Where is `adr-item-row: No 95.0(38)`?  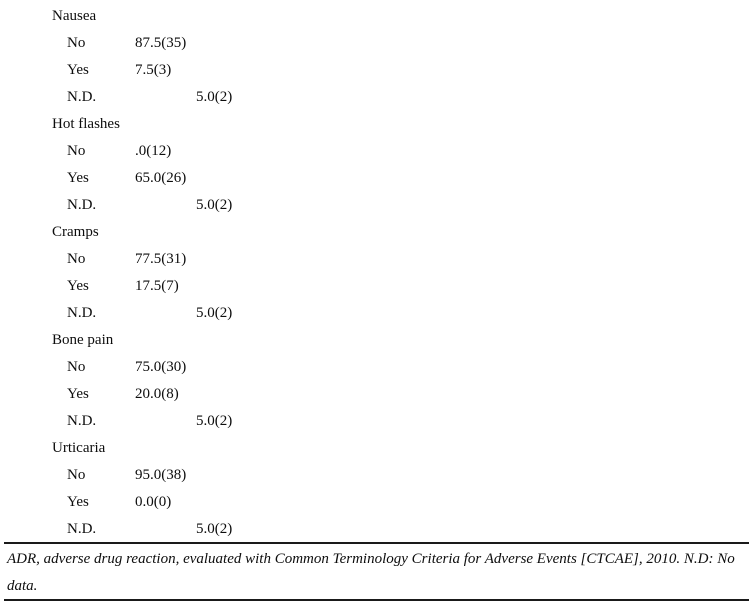
adr-item-row: No 95.0(38) is located at coordinates (377, 475).